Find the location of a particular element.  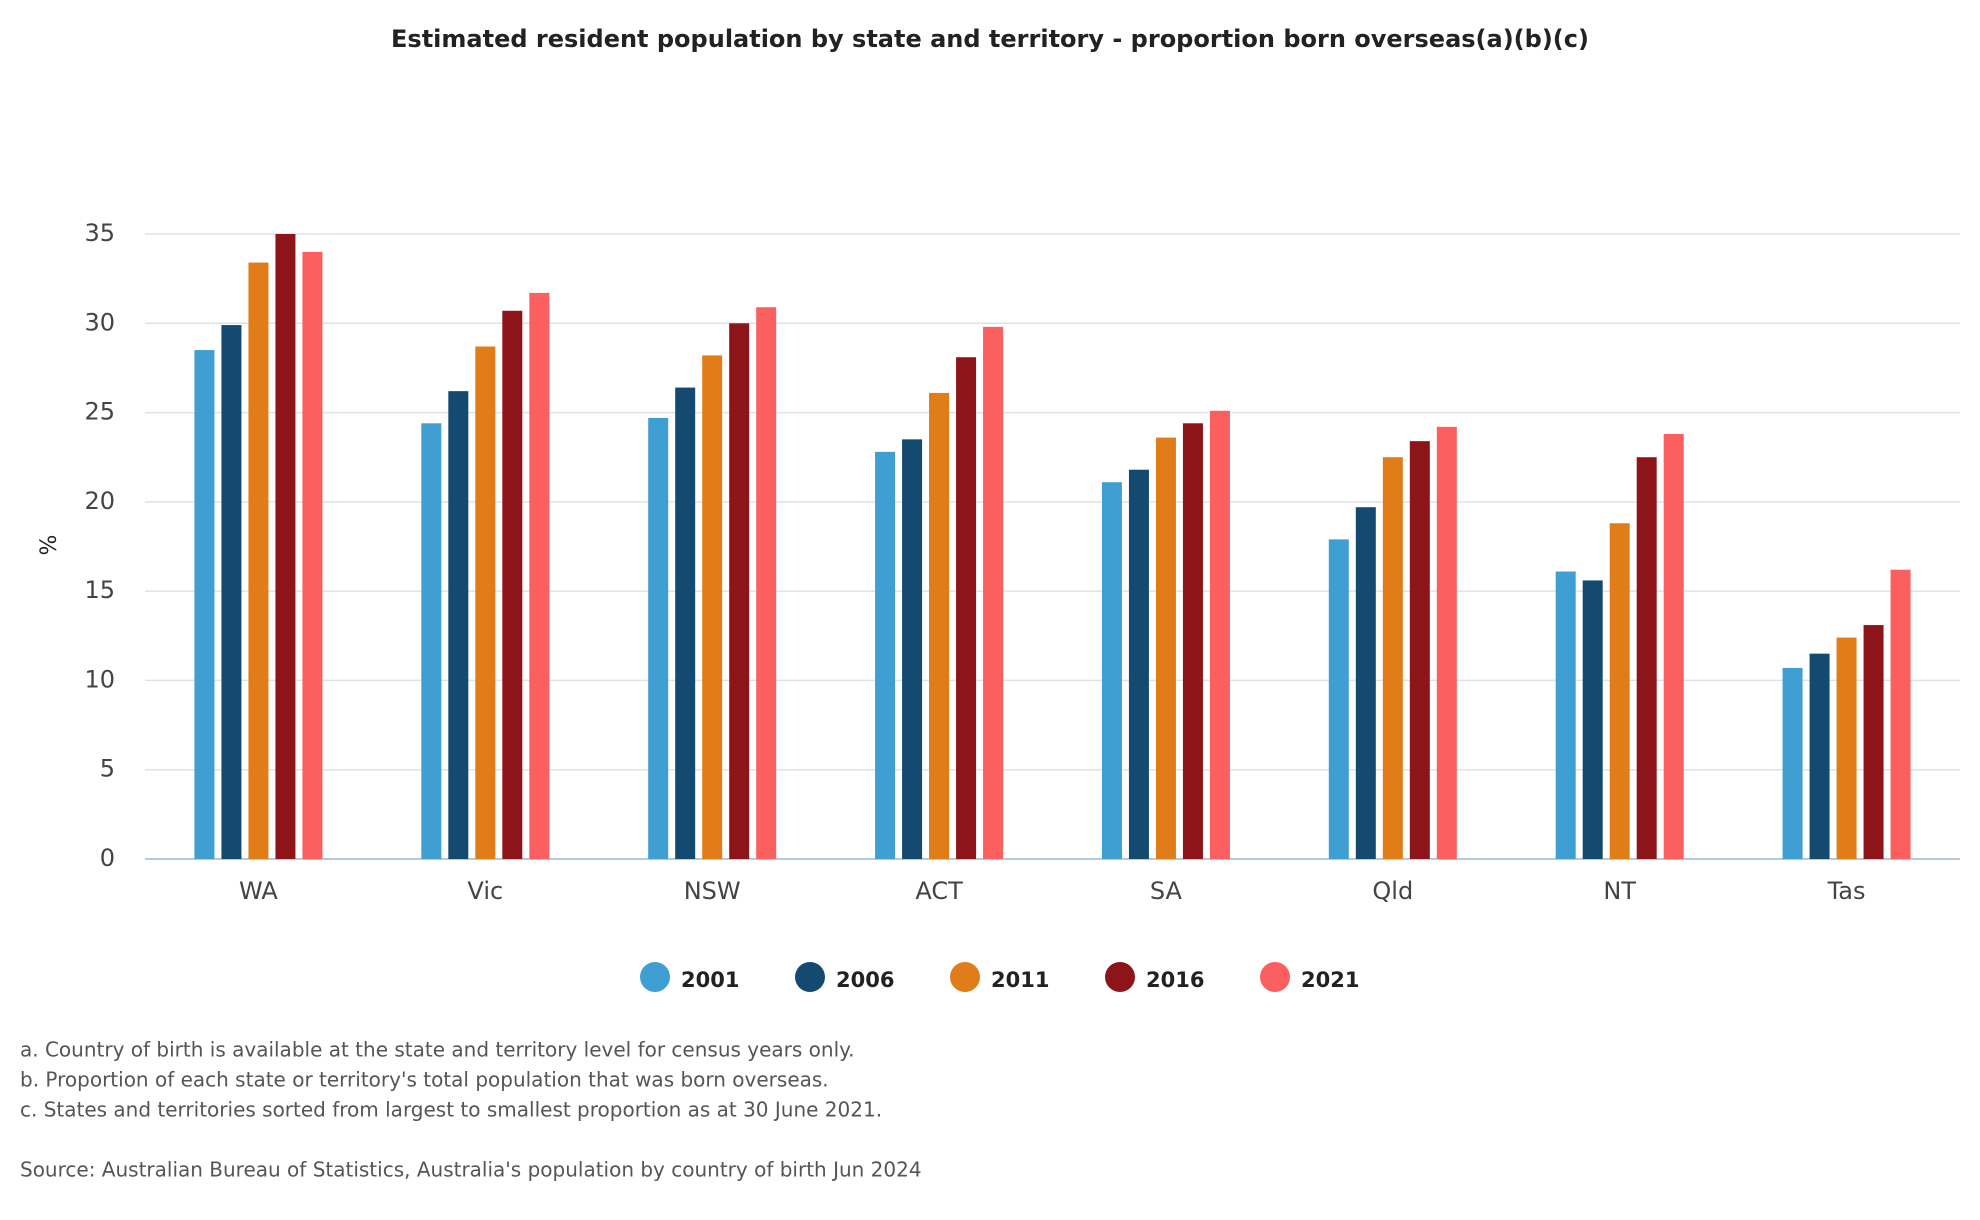

y-axis-label: % is located at coordinates (49, 545).